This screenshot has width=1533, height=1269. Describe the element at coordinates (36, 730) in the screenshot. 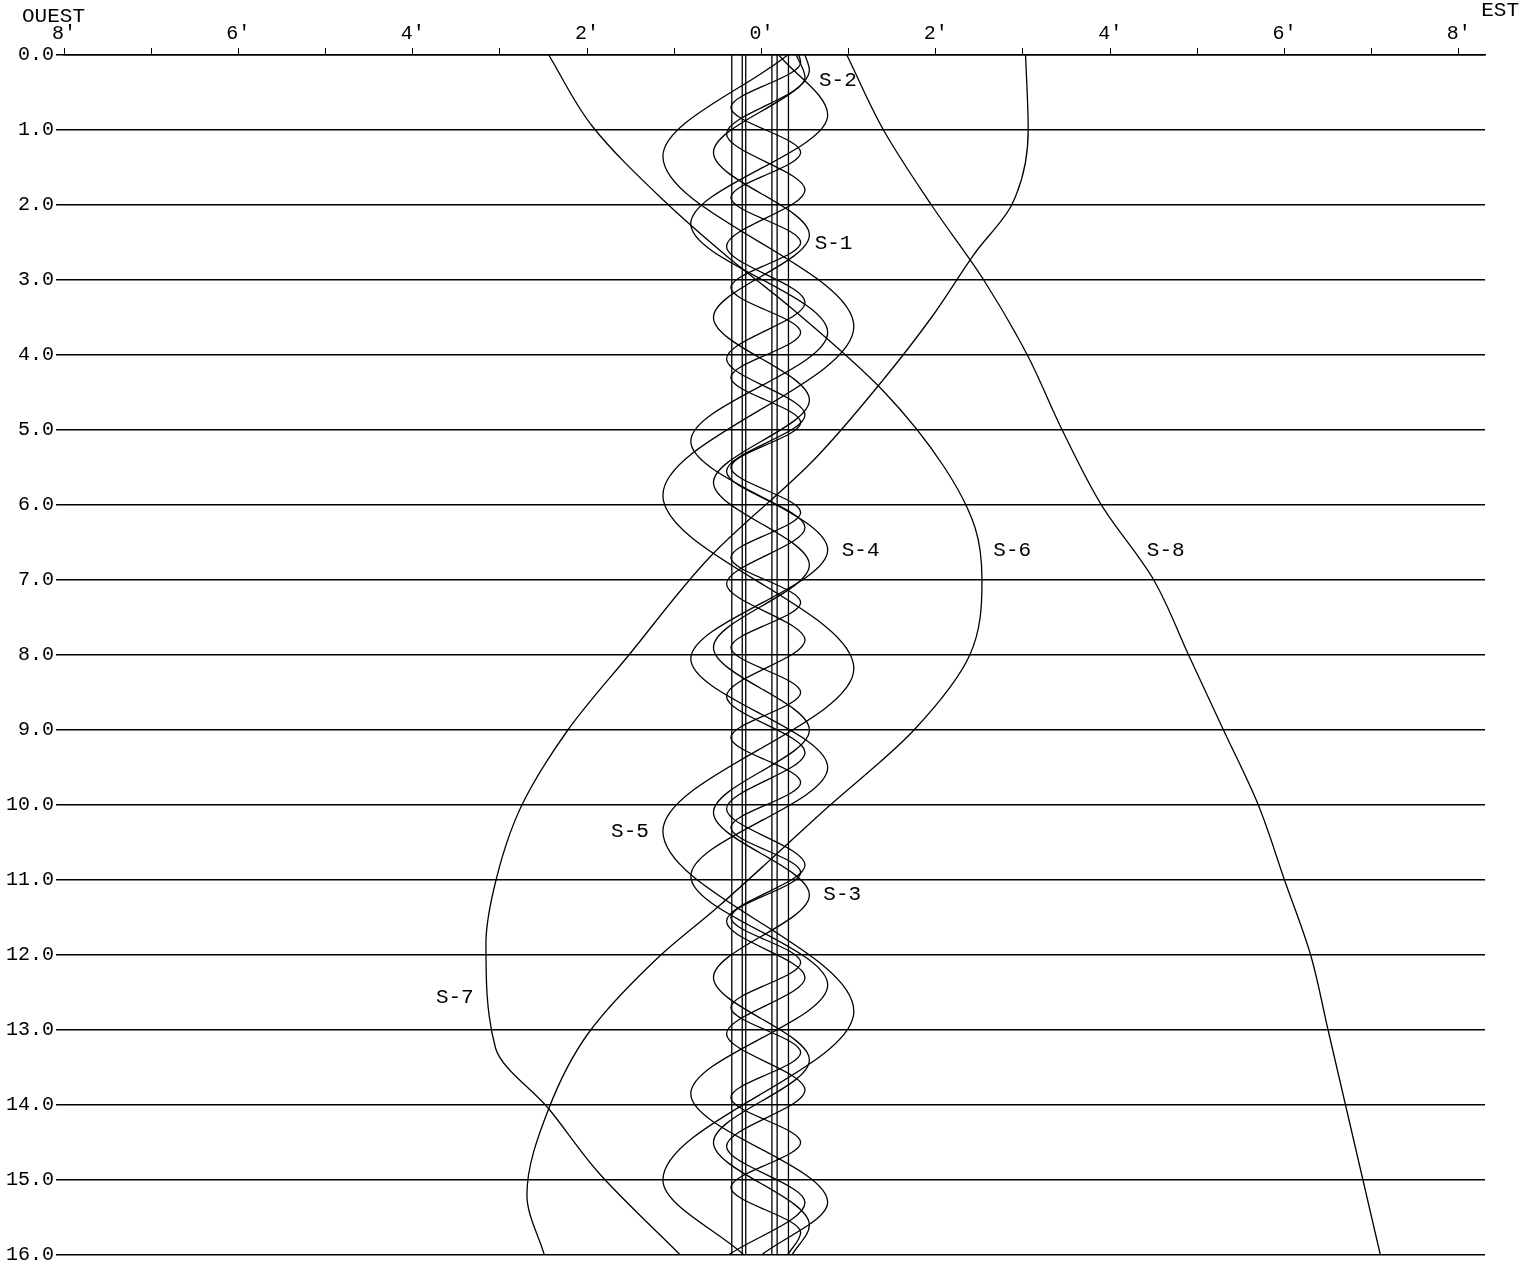

I see `y-tick-label: 9.0` at that location.